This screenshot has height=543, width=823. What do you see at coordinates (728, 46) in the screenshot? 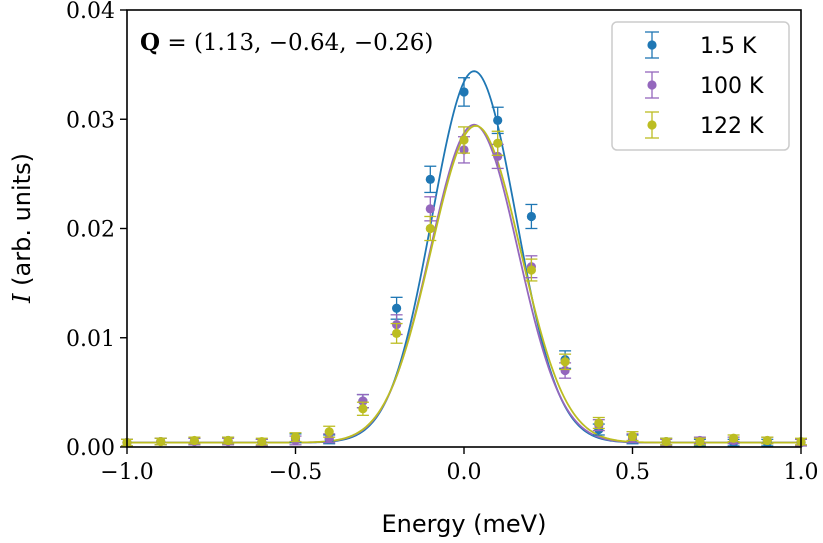
I see `legend-label: 1.5 K` at bounding box center [728, 46].